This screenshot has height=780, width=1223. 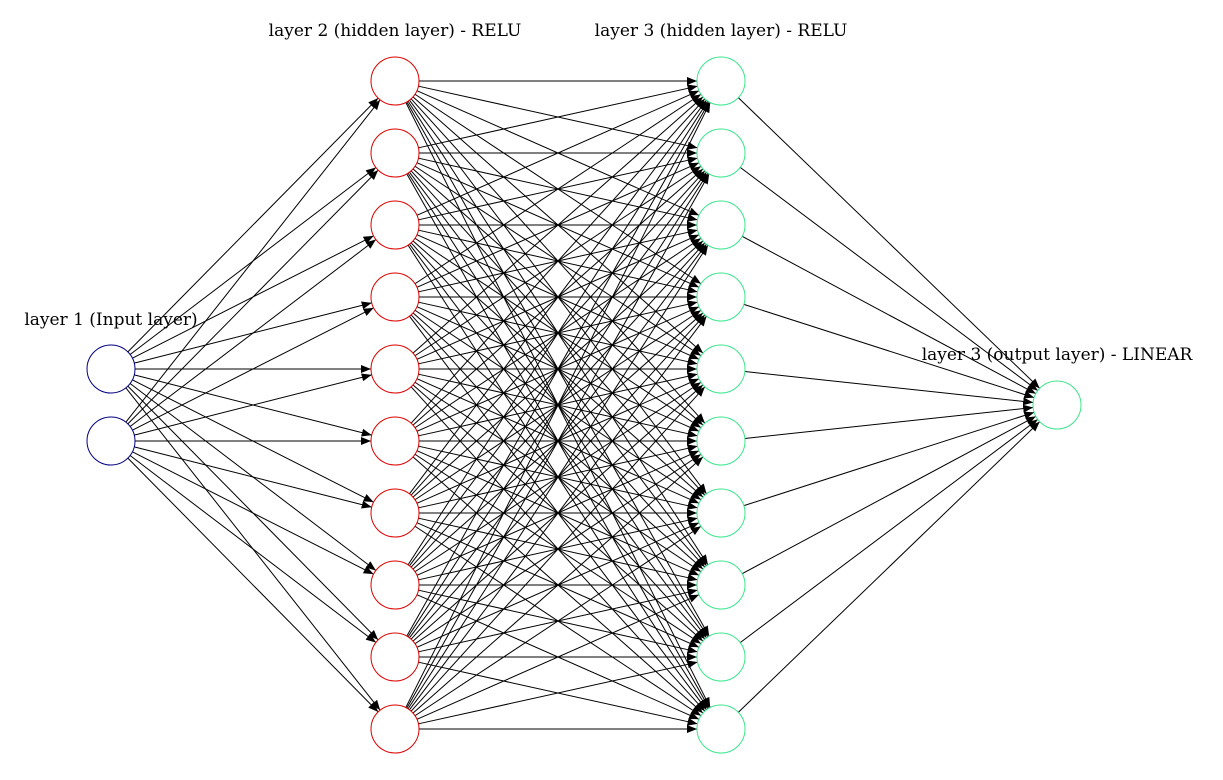 I want to click on layer-3-title: layer 3 (hidden layer) - RELU, so click(x=721, y=31).